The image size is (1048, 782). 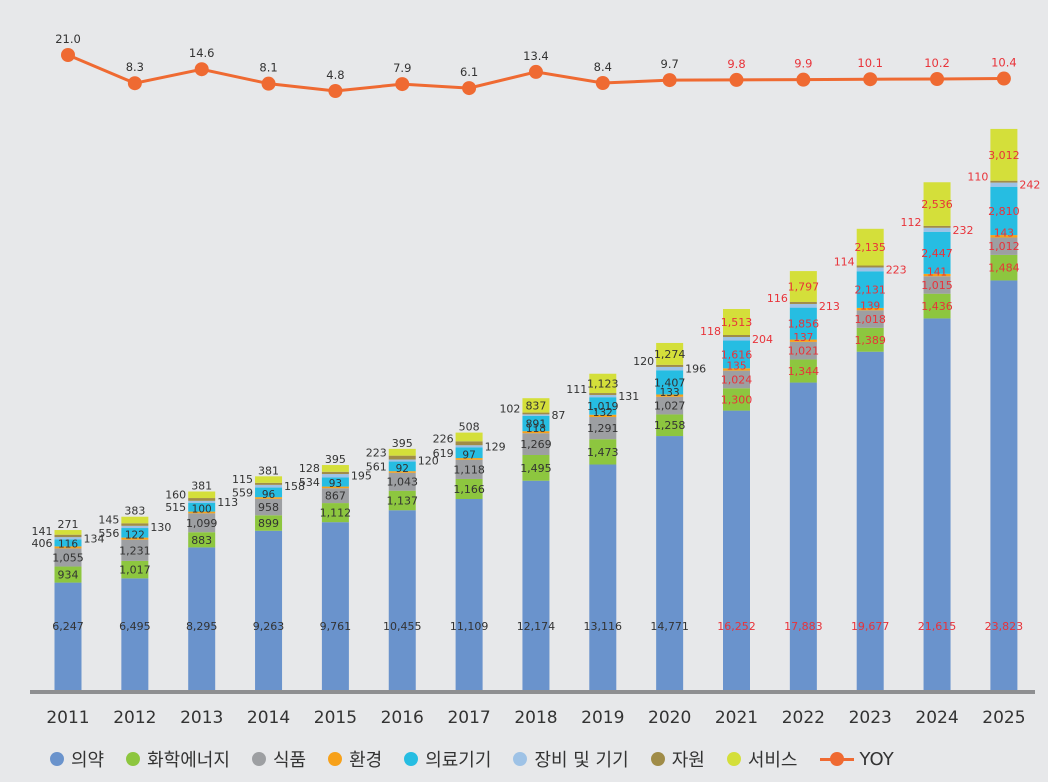 I want to click on bar-segment-자원-2025, so click(x=1004, y=181).